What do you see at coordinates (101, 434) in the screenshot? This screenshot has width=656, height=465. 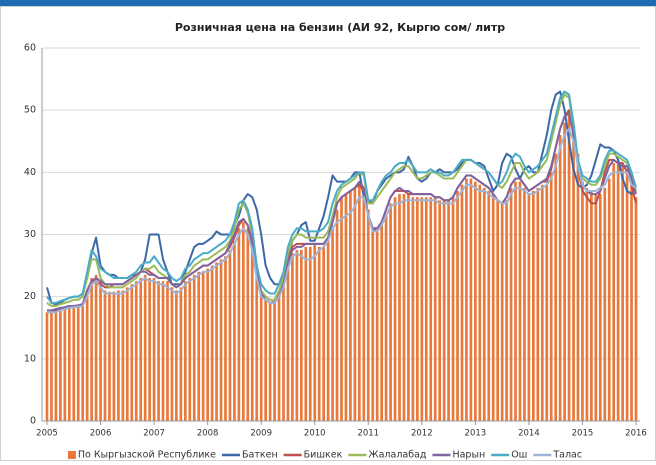 I see `x-tick-label: 2006` at bounding box center [101, 434].